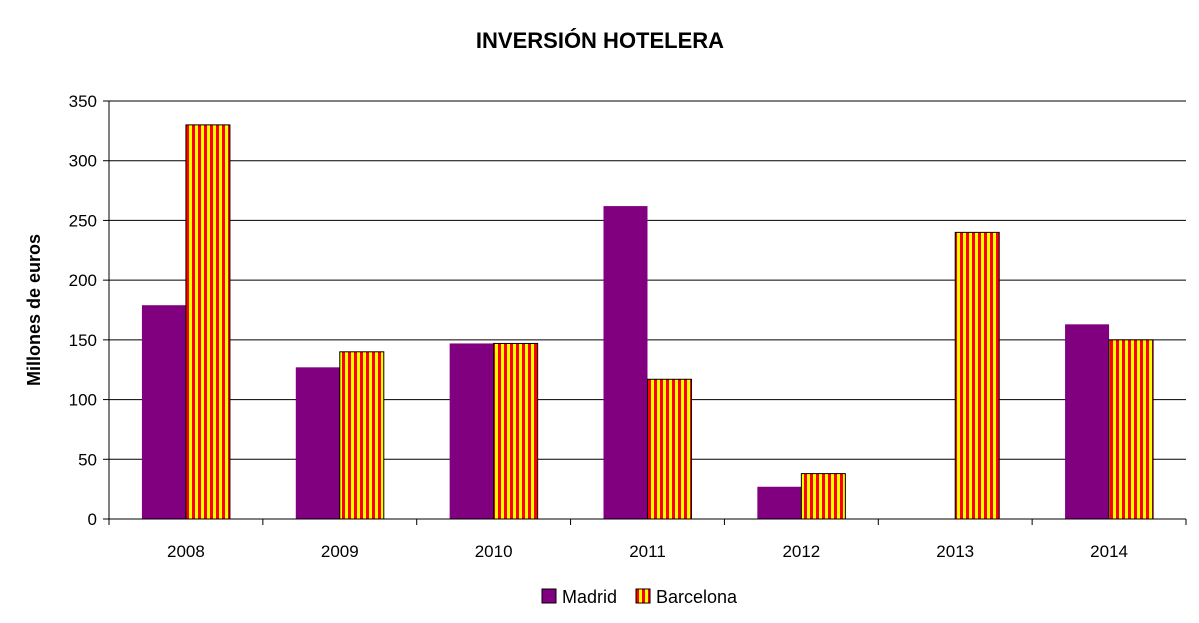 The image size is (1199, 623). Describe the element at coordinates (34, 310) in the screenshot. I see `y-axis-label: Millones de euros` at that location.